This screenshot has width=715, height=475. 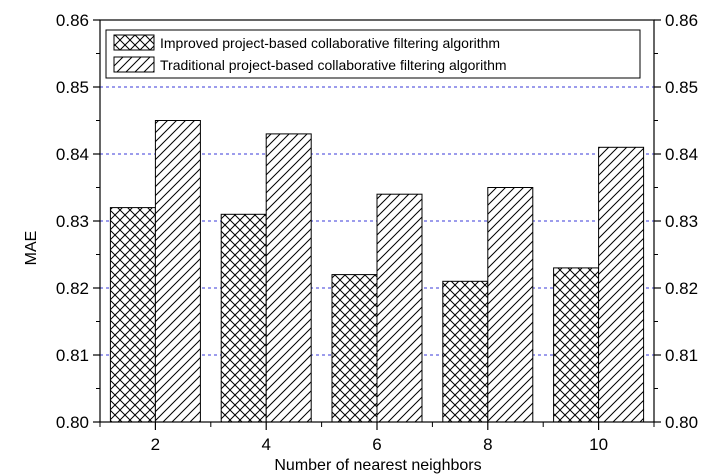 I want to click on y-tick-label-right: 0.86, so click(x=681, y=20).